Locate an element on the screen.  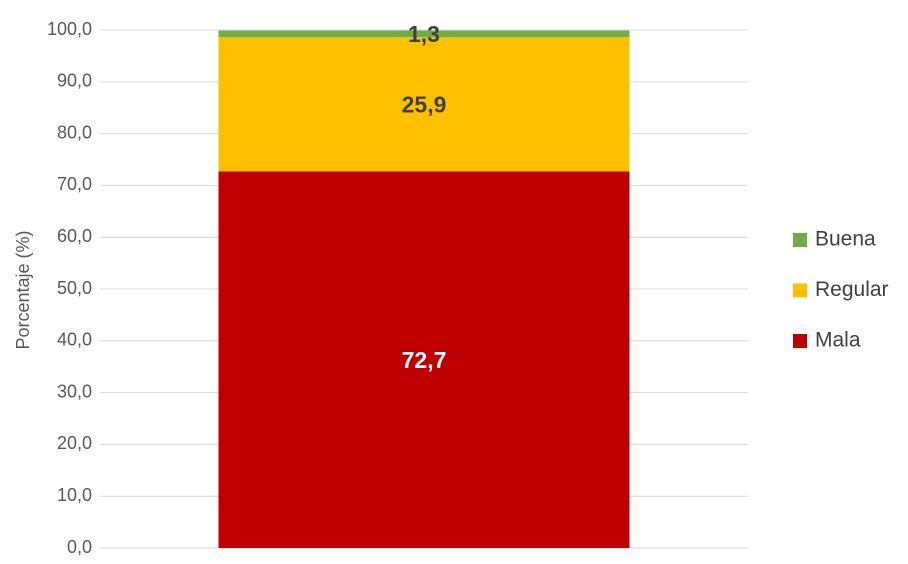
y-tick-label: 30,0 is located at coordinates (74, 391).